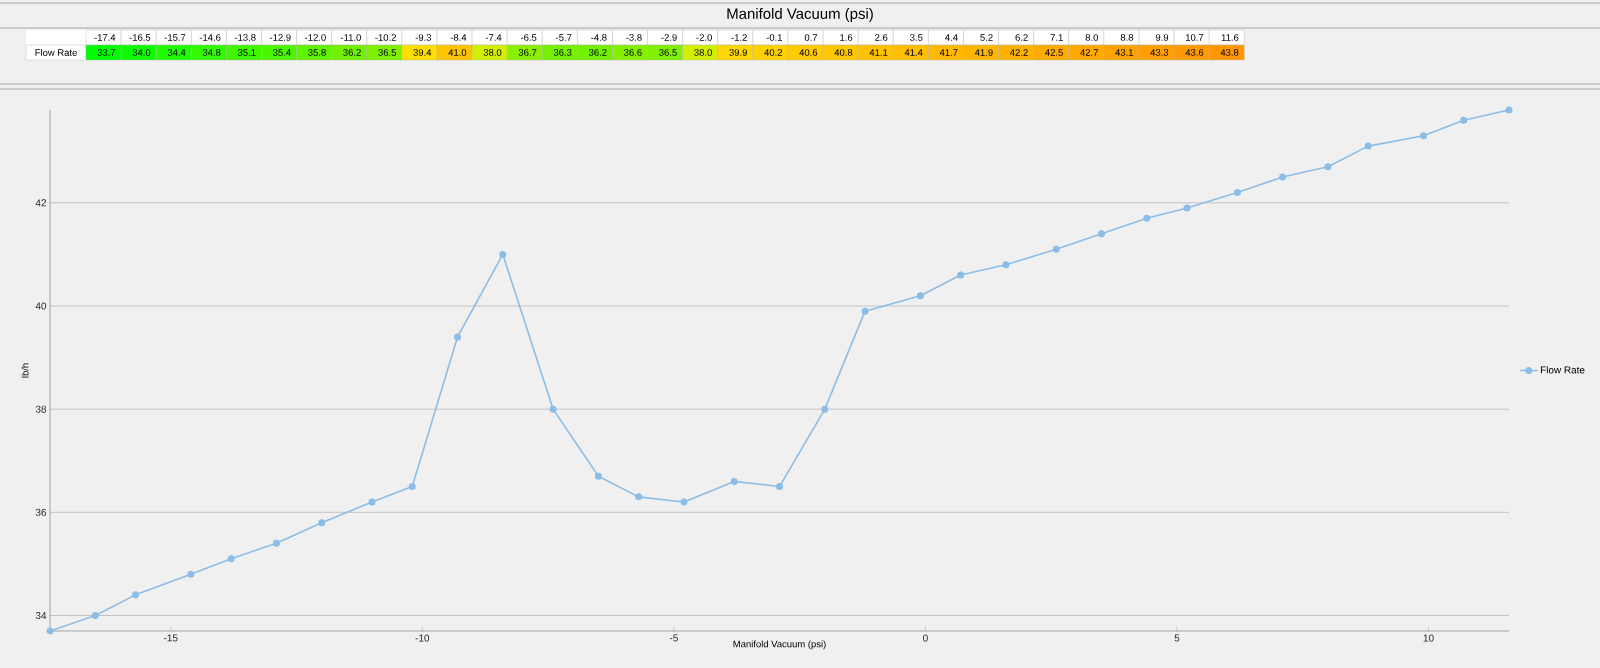 This screenshot has height=668, width=1600. What do you see at coordinates (1124, 52) in the screenshot?
I see `data-label: 43.1` at bounding box center [1124, 52].